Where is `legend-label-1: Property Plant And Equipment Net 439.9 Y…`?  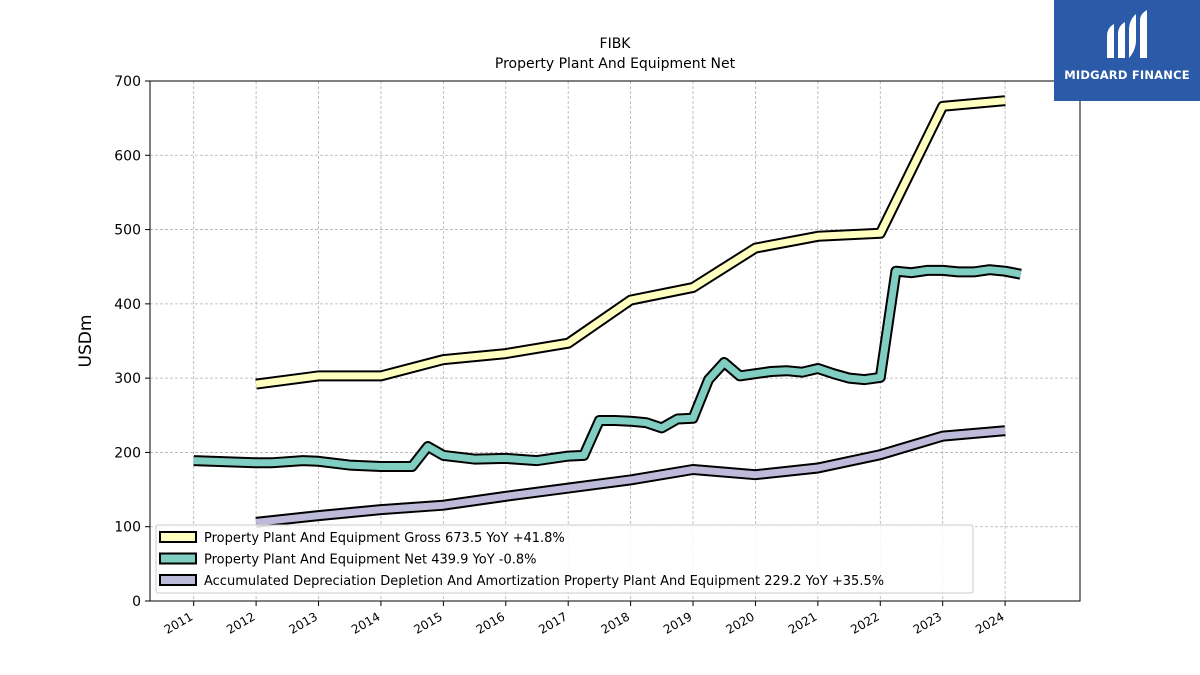 legend-label-1: Property Plant And Equipment Net 439.9 Y… is located at coordinates (370, 560).